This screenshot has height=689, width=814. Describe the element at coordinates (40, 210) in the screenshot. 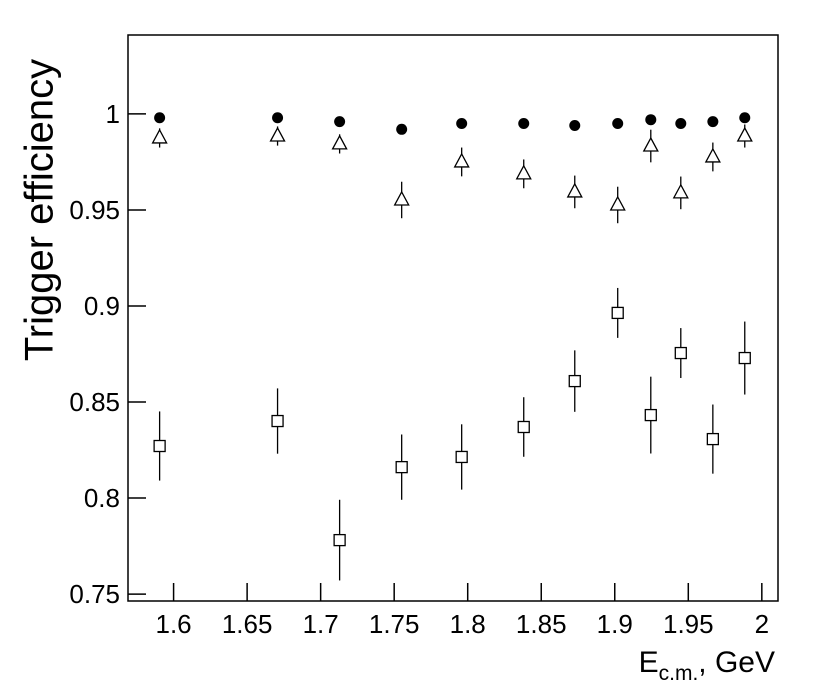

I see `y-axis-label: Trigger efficiency` at that location.